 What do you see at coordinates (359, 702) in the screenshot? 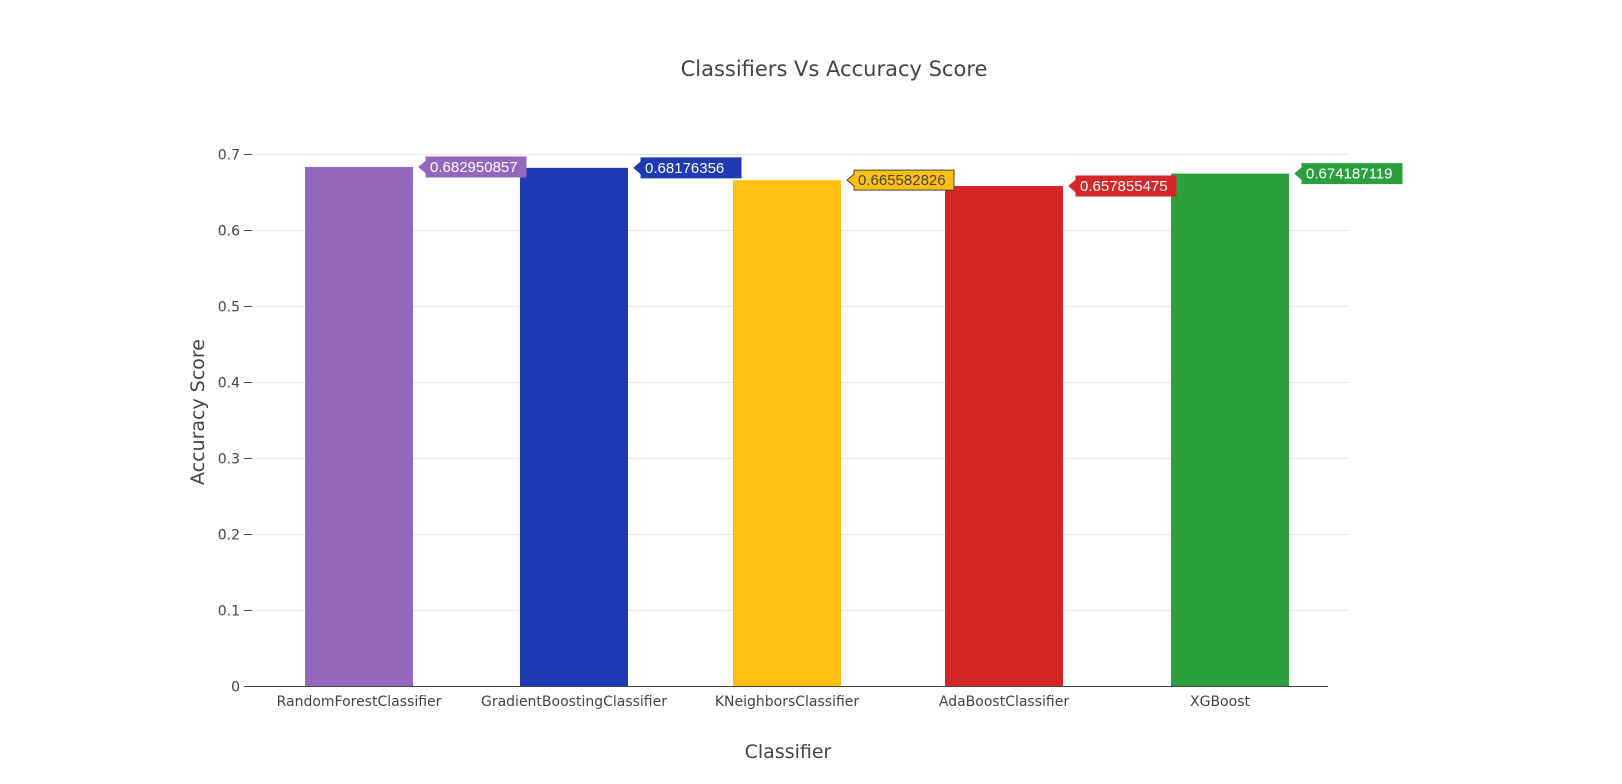
I see `x-tick-label: RandomForestClassifier` at bounding box center [359, 702].